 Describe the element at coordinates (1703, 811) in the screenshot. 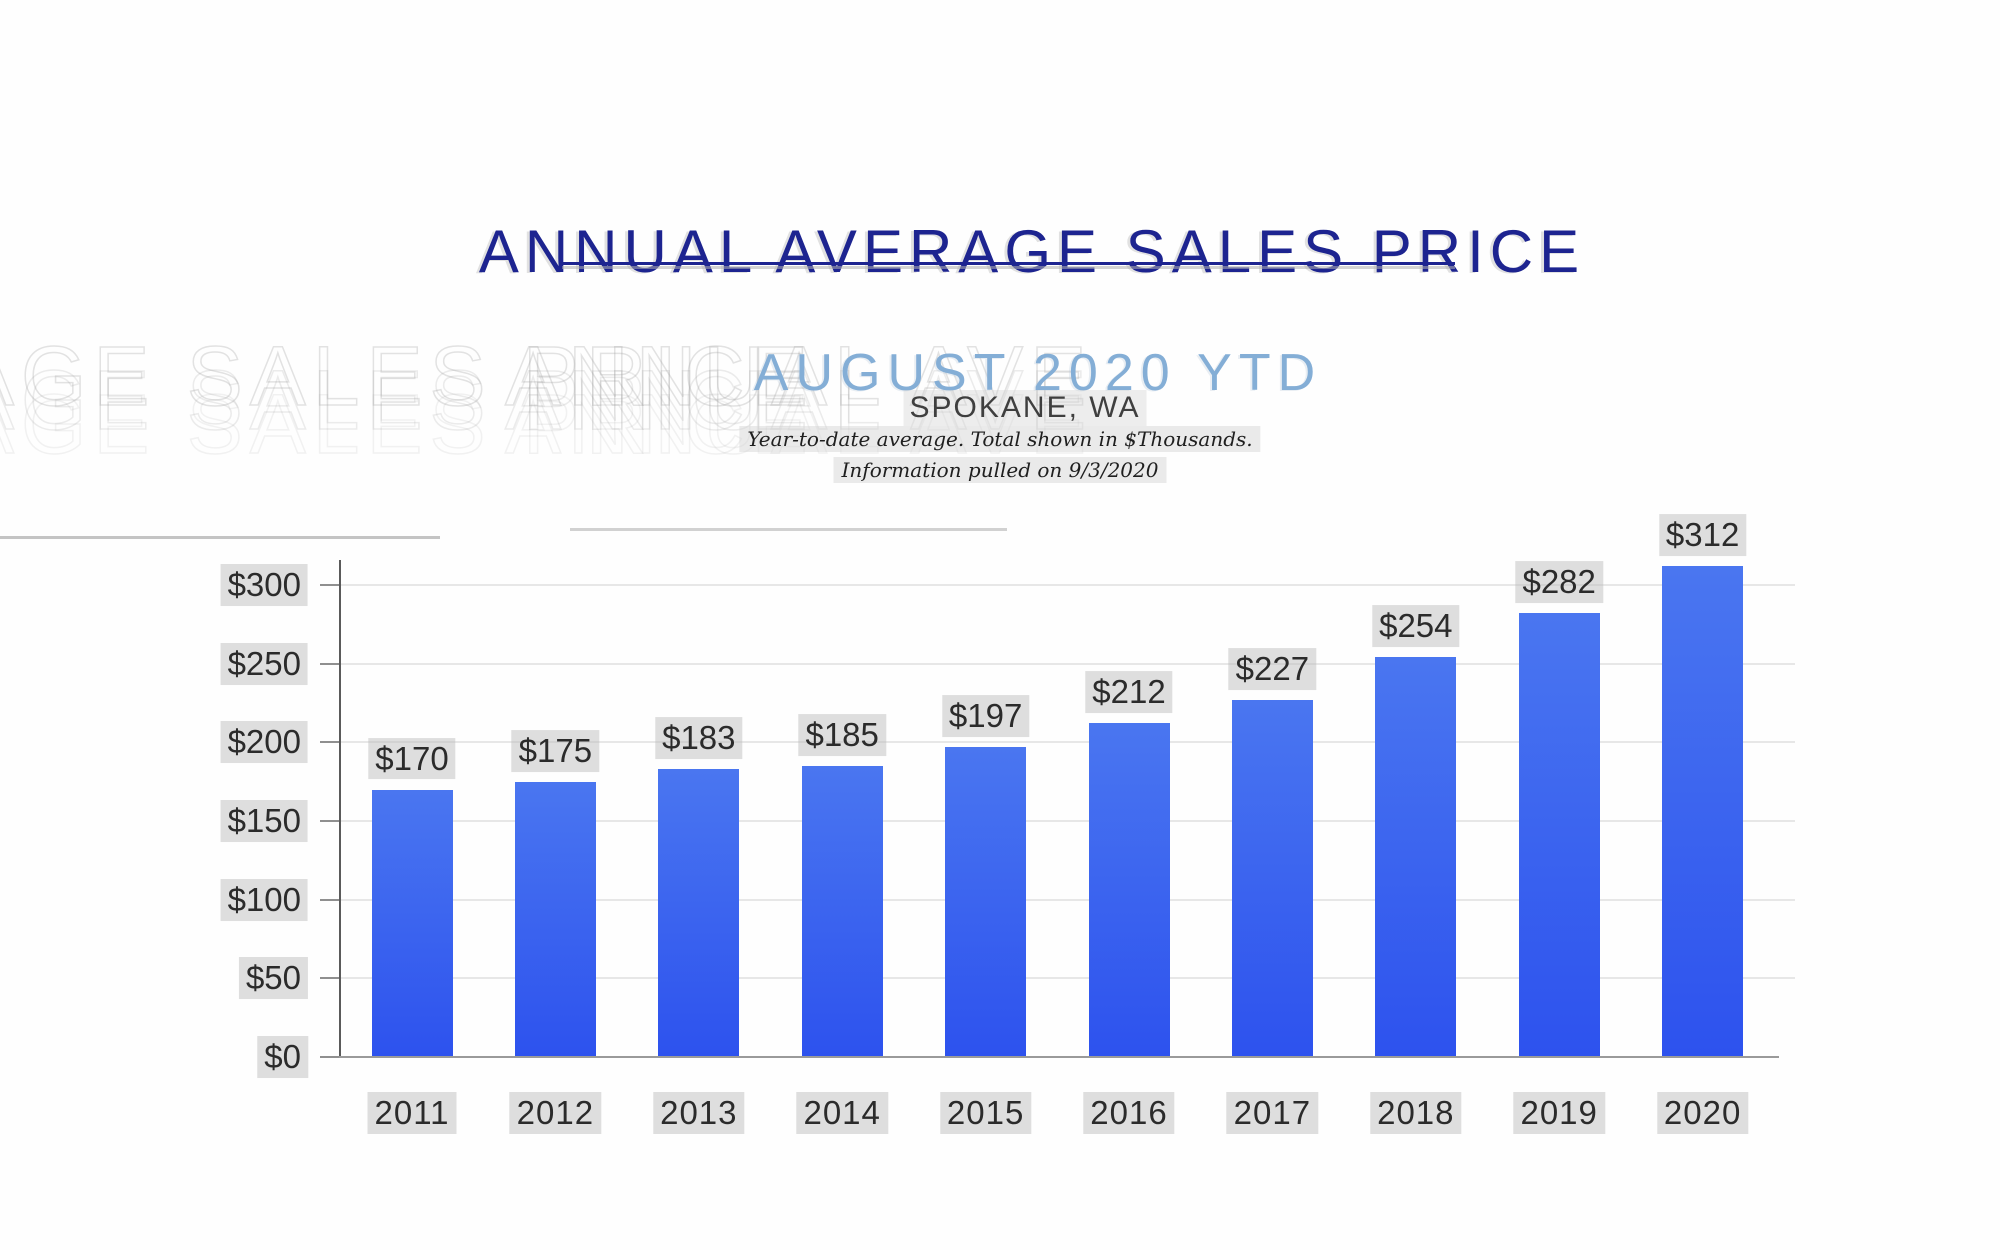

I see `bar-2020` at that location.